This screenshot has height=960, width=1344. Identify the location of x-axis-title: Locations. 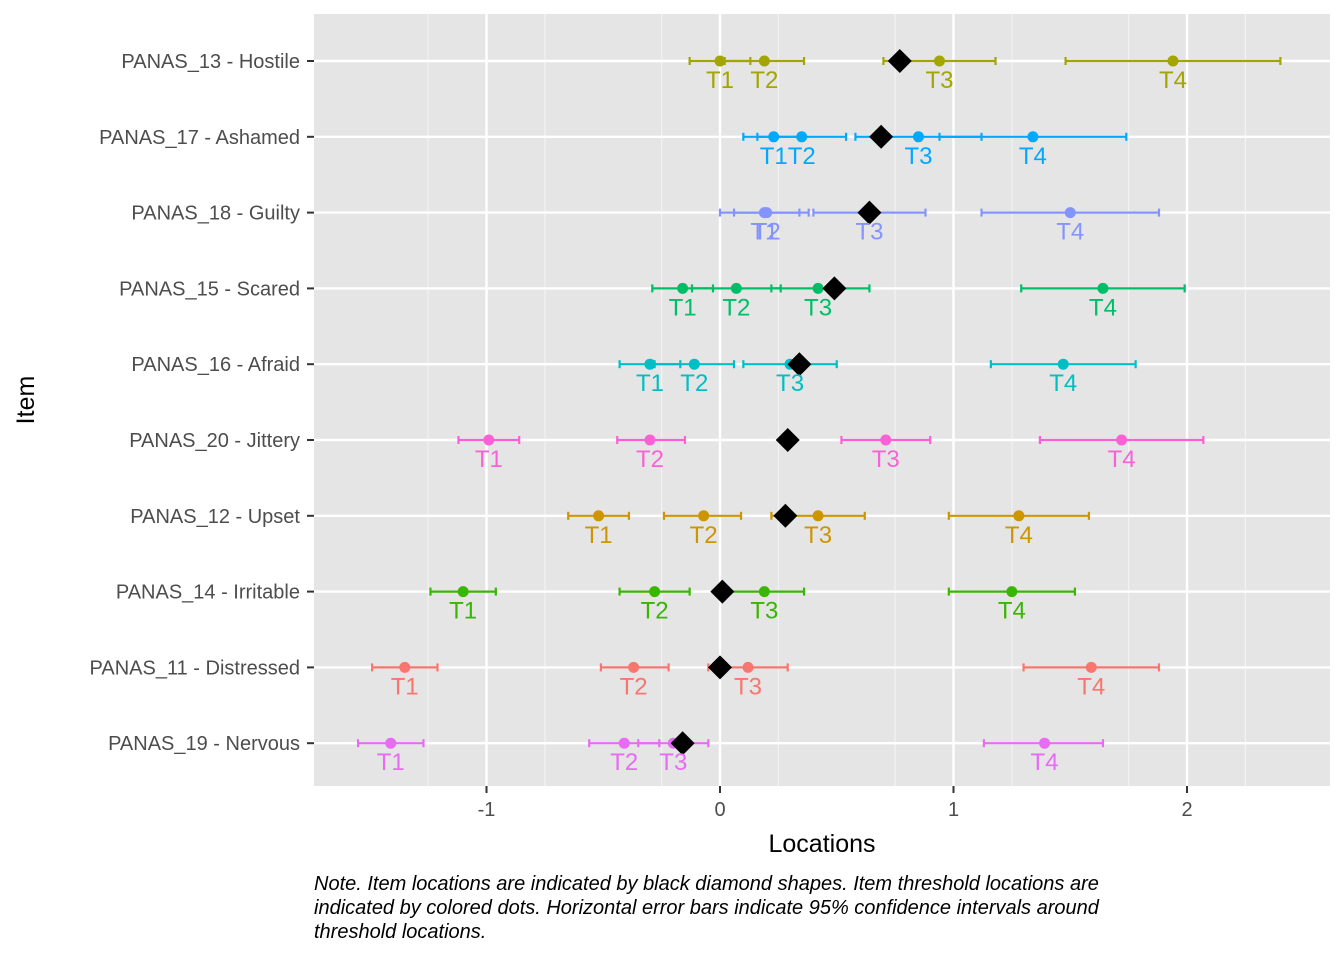
(821, 844).